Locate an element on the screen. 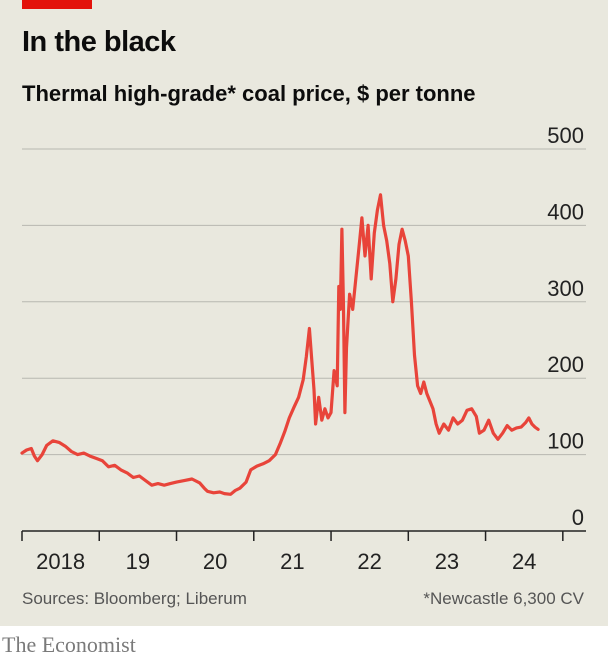 This screenshot has width=608, height=662. x-tick-label: 21 is located at coordinates (292, 561).